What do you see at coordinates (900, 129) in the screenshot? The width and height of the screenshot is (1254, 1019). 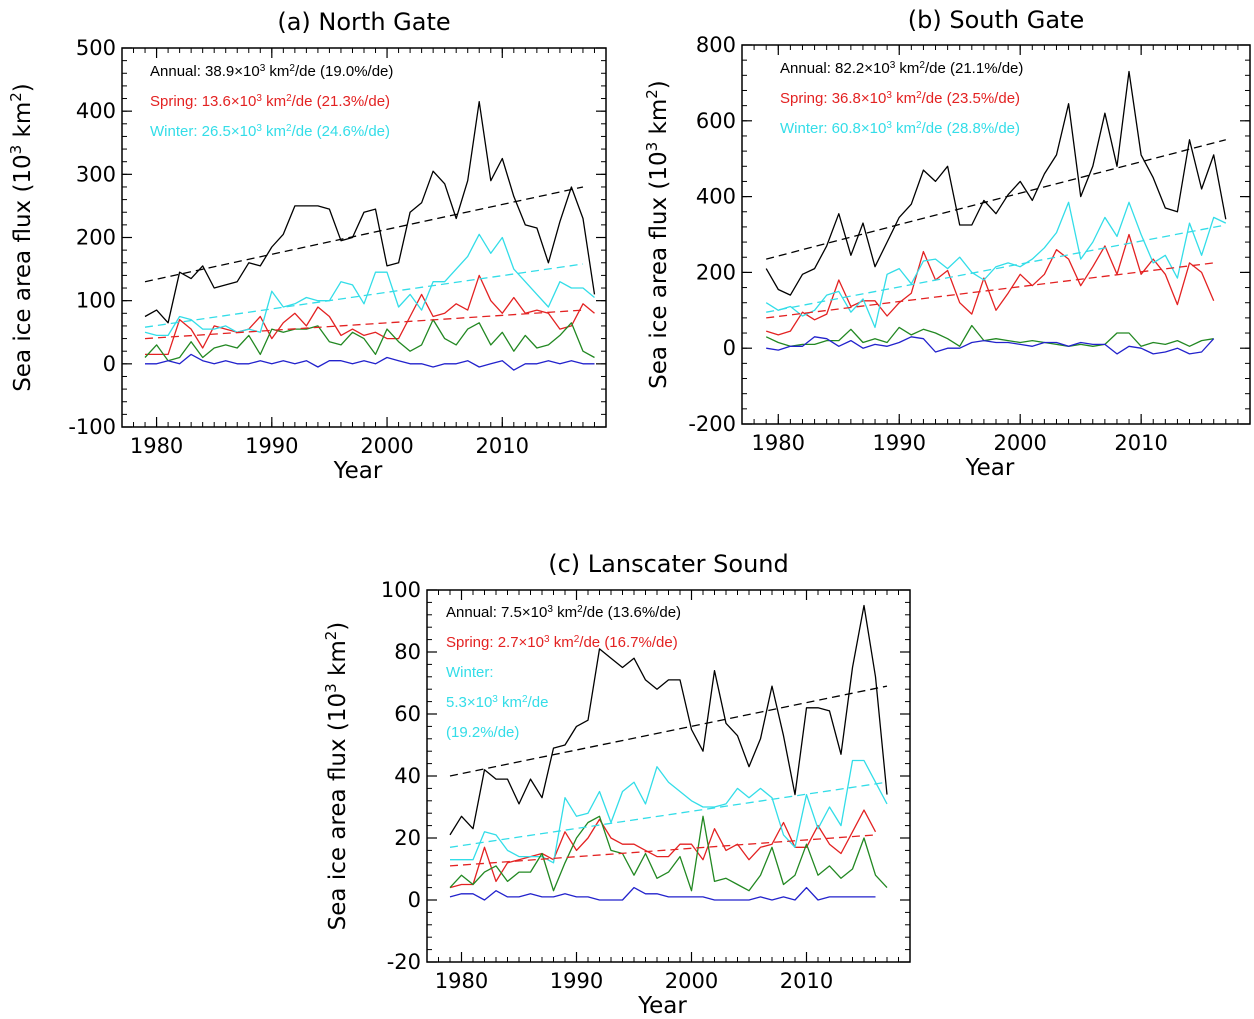 I see `trend-annotation: Winter: 60.8×103 km2/de (28.8%/de)` at bounding box center [900, 129].